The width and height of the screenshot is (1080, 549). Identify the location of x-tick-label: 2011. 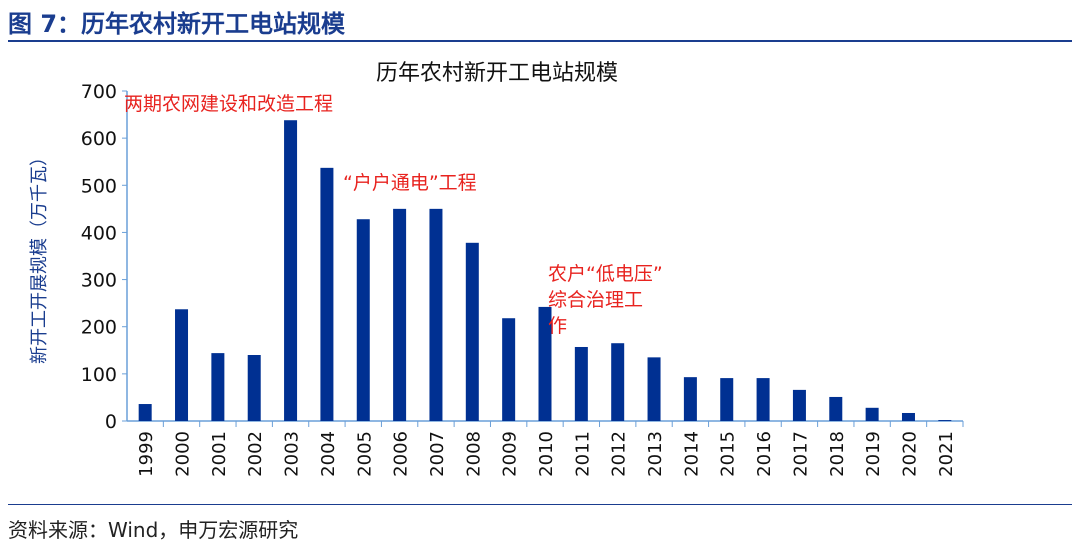
(582, 454).